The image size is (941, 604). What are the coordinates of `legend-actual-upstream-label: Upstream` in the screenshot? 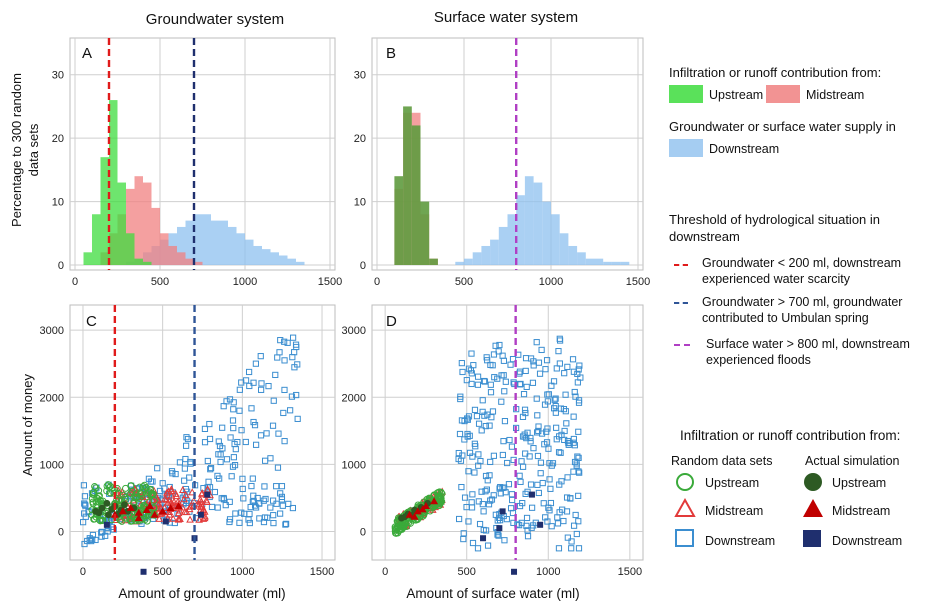 It's located at (859, 483).